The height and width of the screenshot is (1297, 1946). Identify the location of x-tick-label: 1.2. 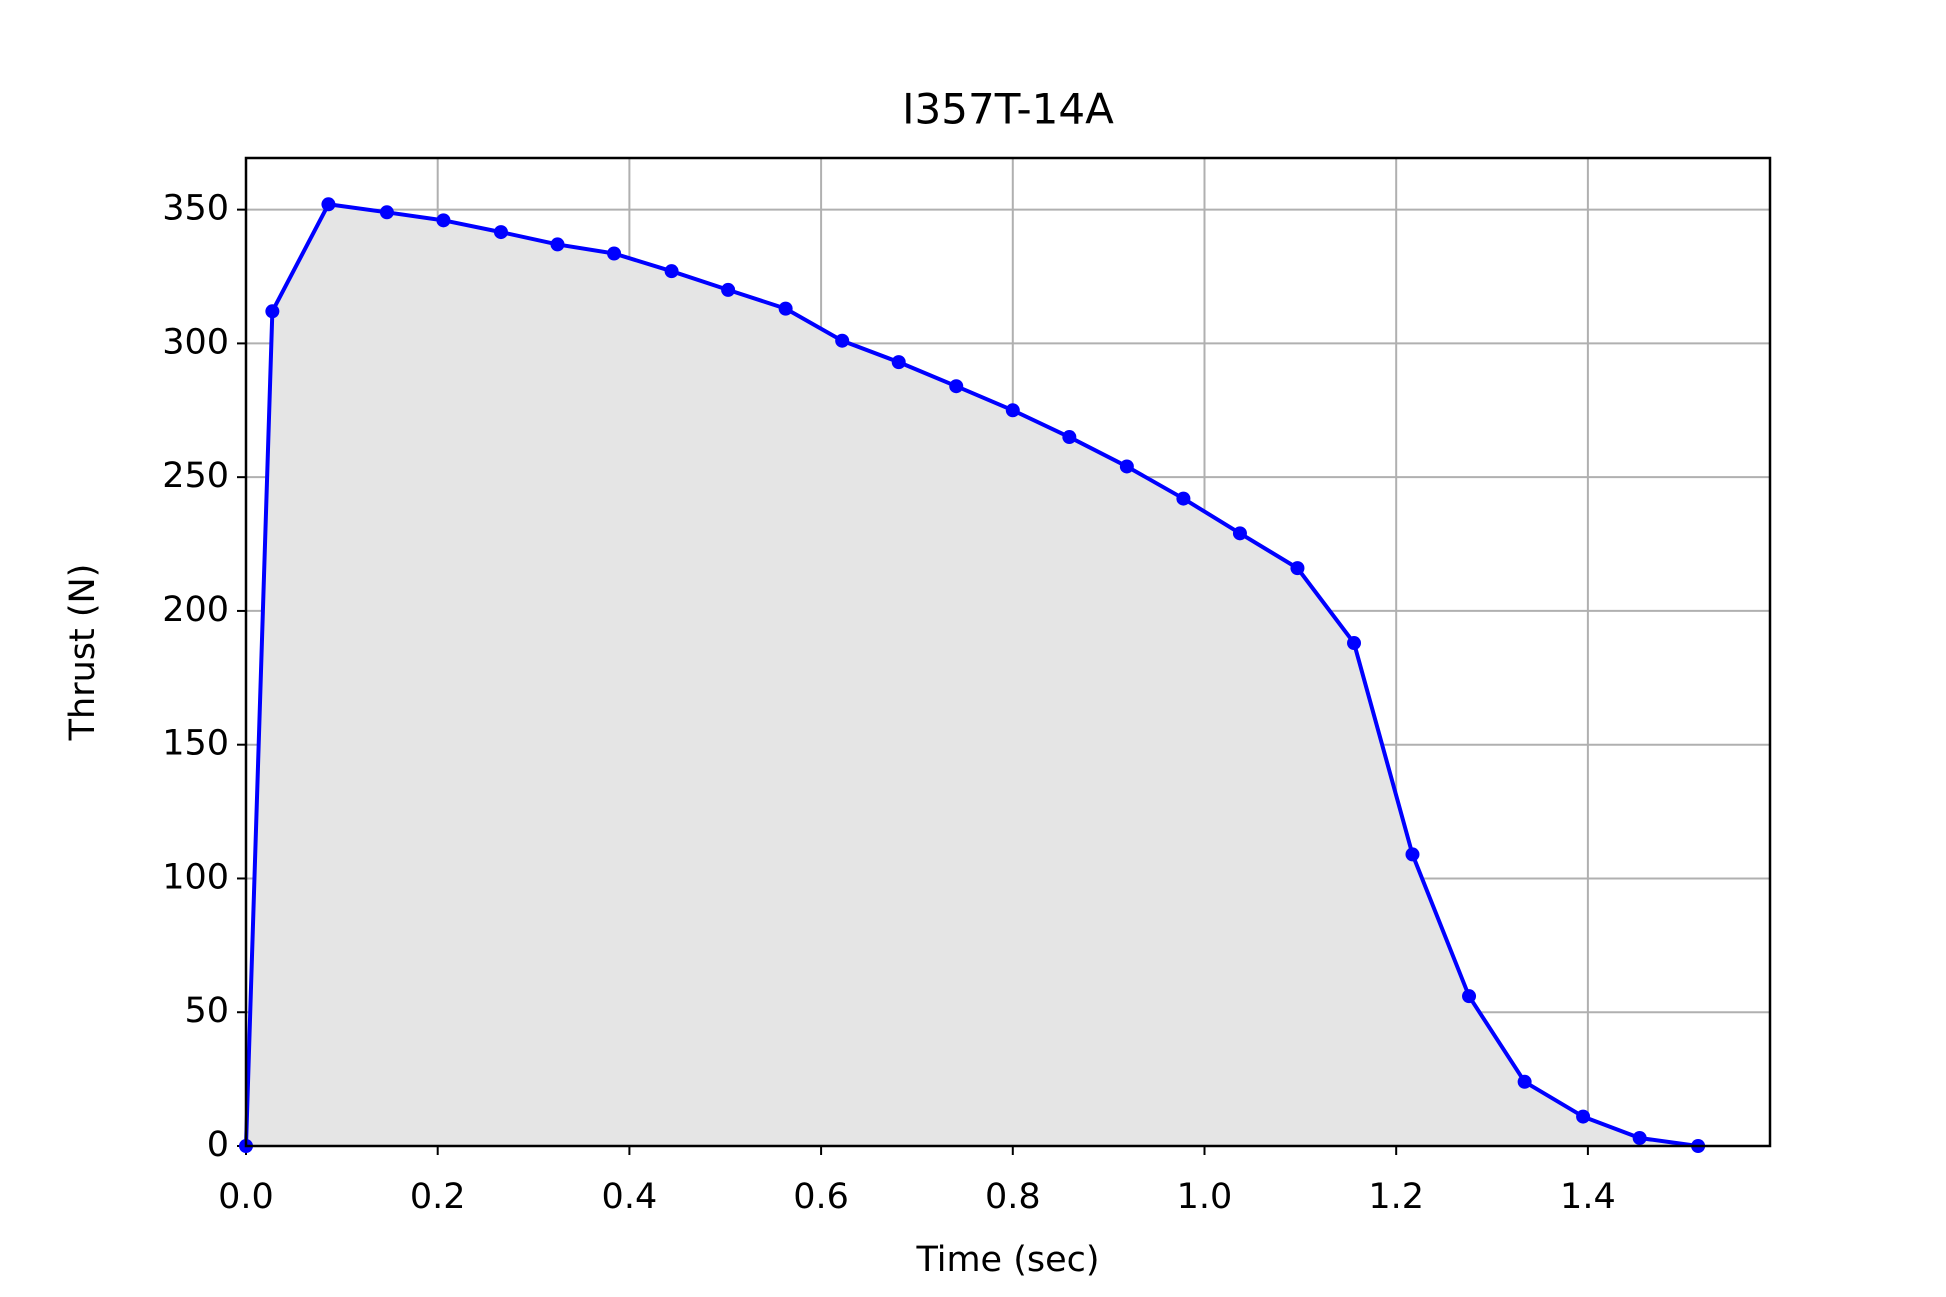
(1396, 1197).